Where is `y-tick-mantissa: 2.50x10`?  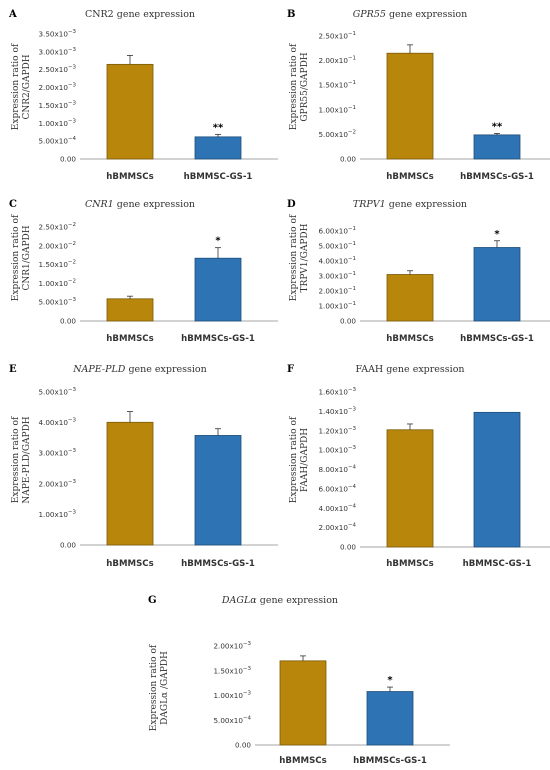 y-tick-mantissa: 2.50x10 is located at coordinates (53, 227).